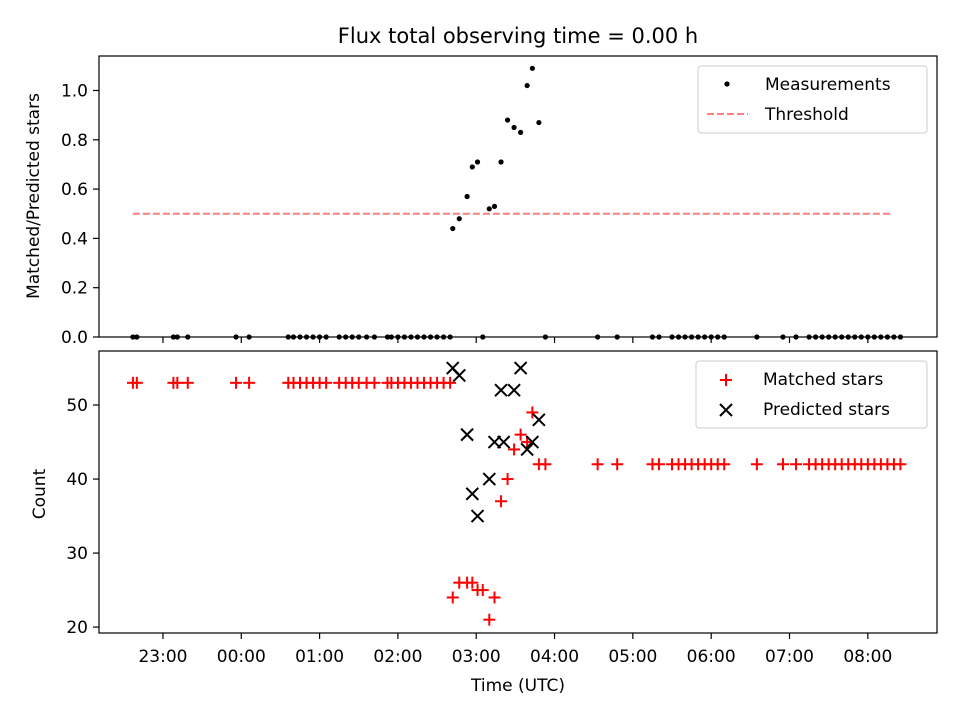  I want to click on top-y-tick-label: 0.6, so click(74, 190).